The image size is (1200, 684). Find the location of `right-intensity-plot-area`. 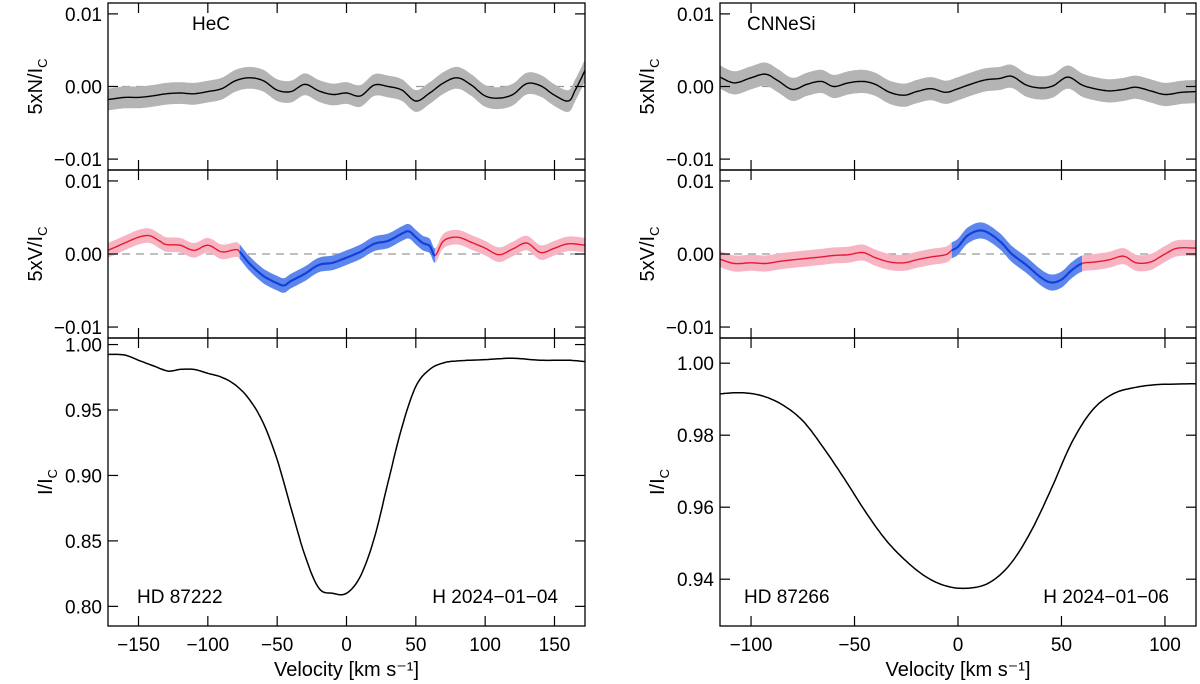

right-intensity-plot-area is located at coordinates (958, 486).